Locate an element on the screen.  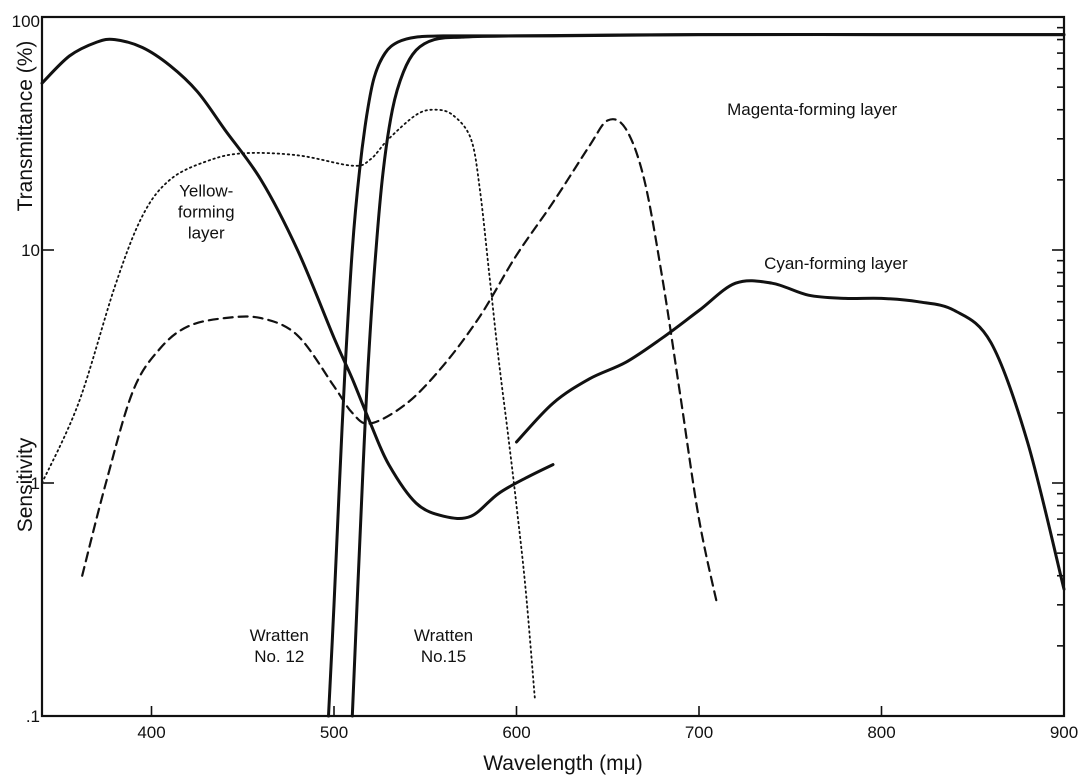
x-axis-label: Wavelength (mμ) is located at coordinates (563, 763).